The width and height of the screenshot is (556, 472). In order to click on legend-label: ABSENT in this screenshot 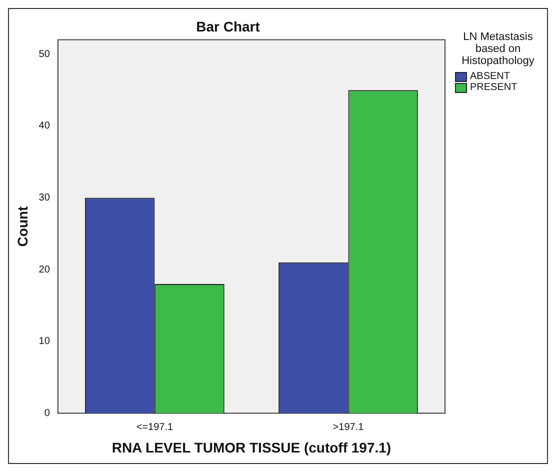, I will do `click(490, 76)`.